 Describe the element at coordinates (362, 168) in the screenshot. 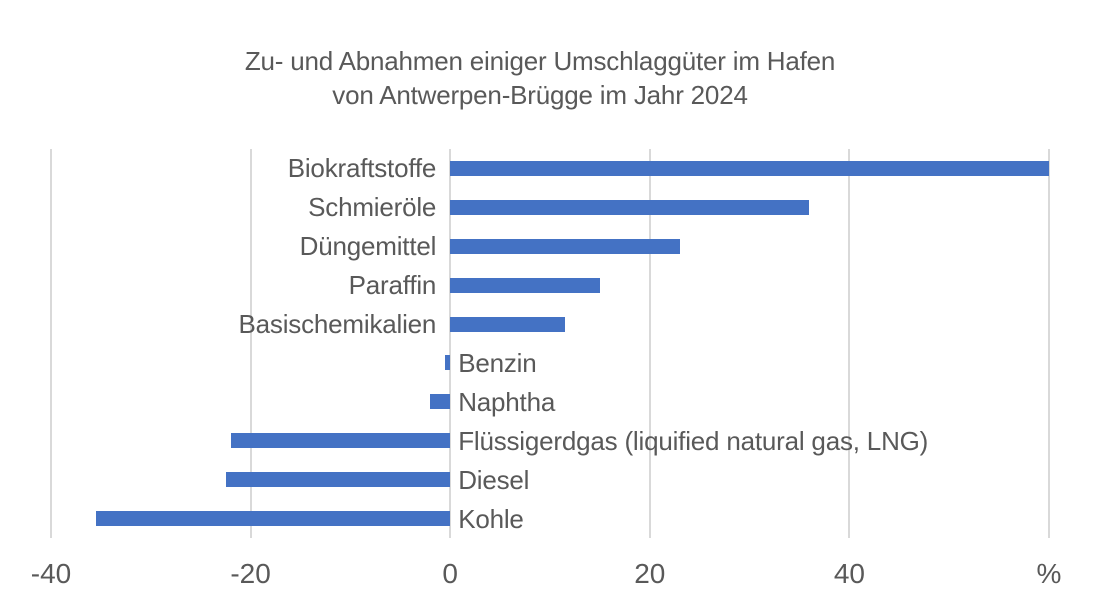

I see `category-label: Biokraftstoffe` at that location.